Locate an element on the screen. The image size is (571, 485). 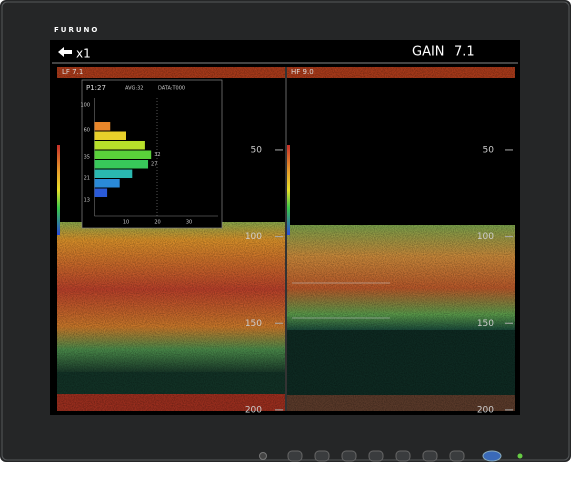
histogram-y-label: 35 is located at coordinates (87, 158).